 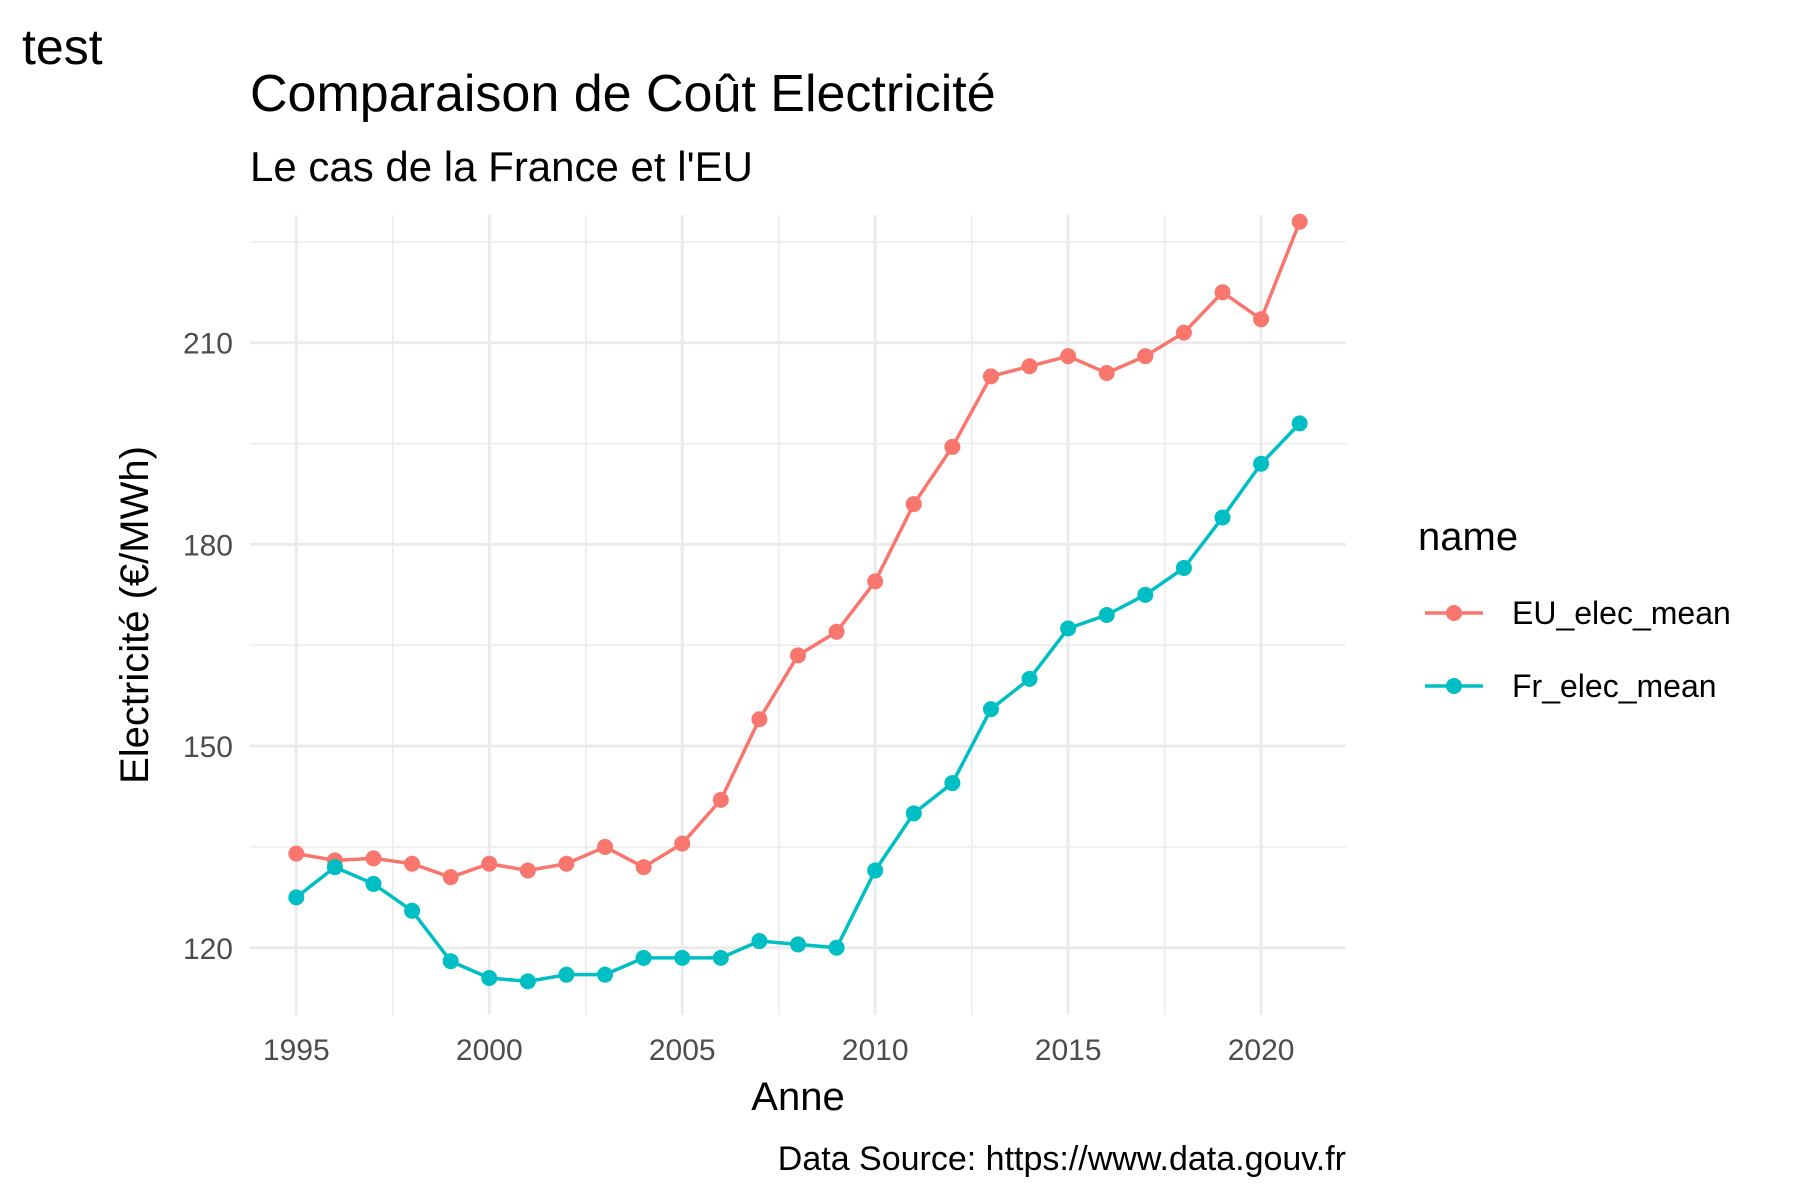 I want to click on legend-title: name, so click(x=1468, y=537).